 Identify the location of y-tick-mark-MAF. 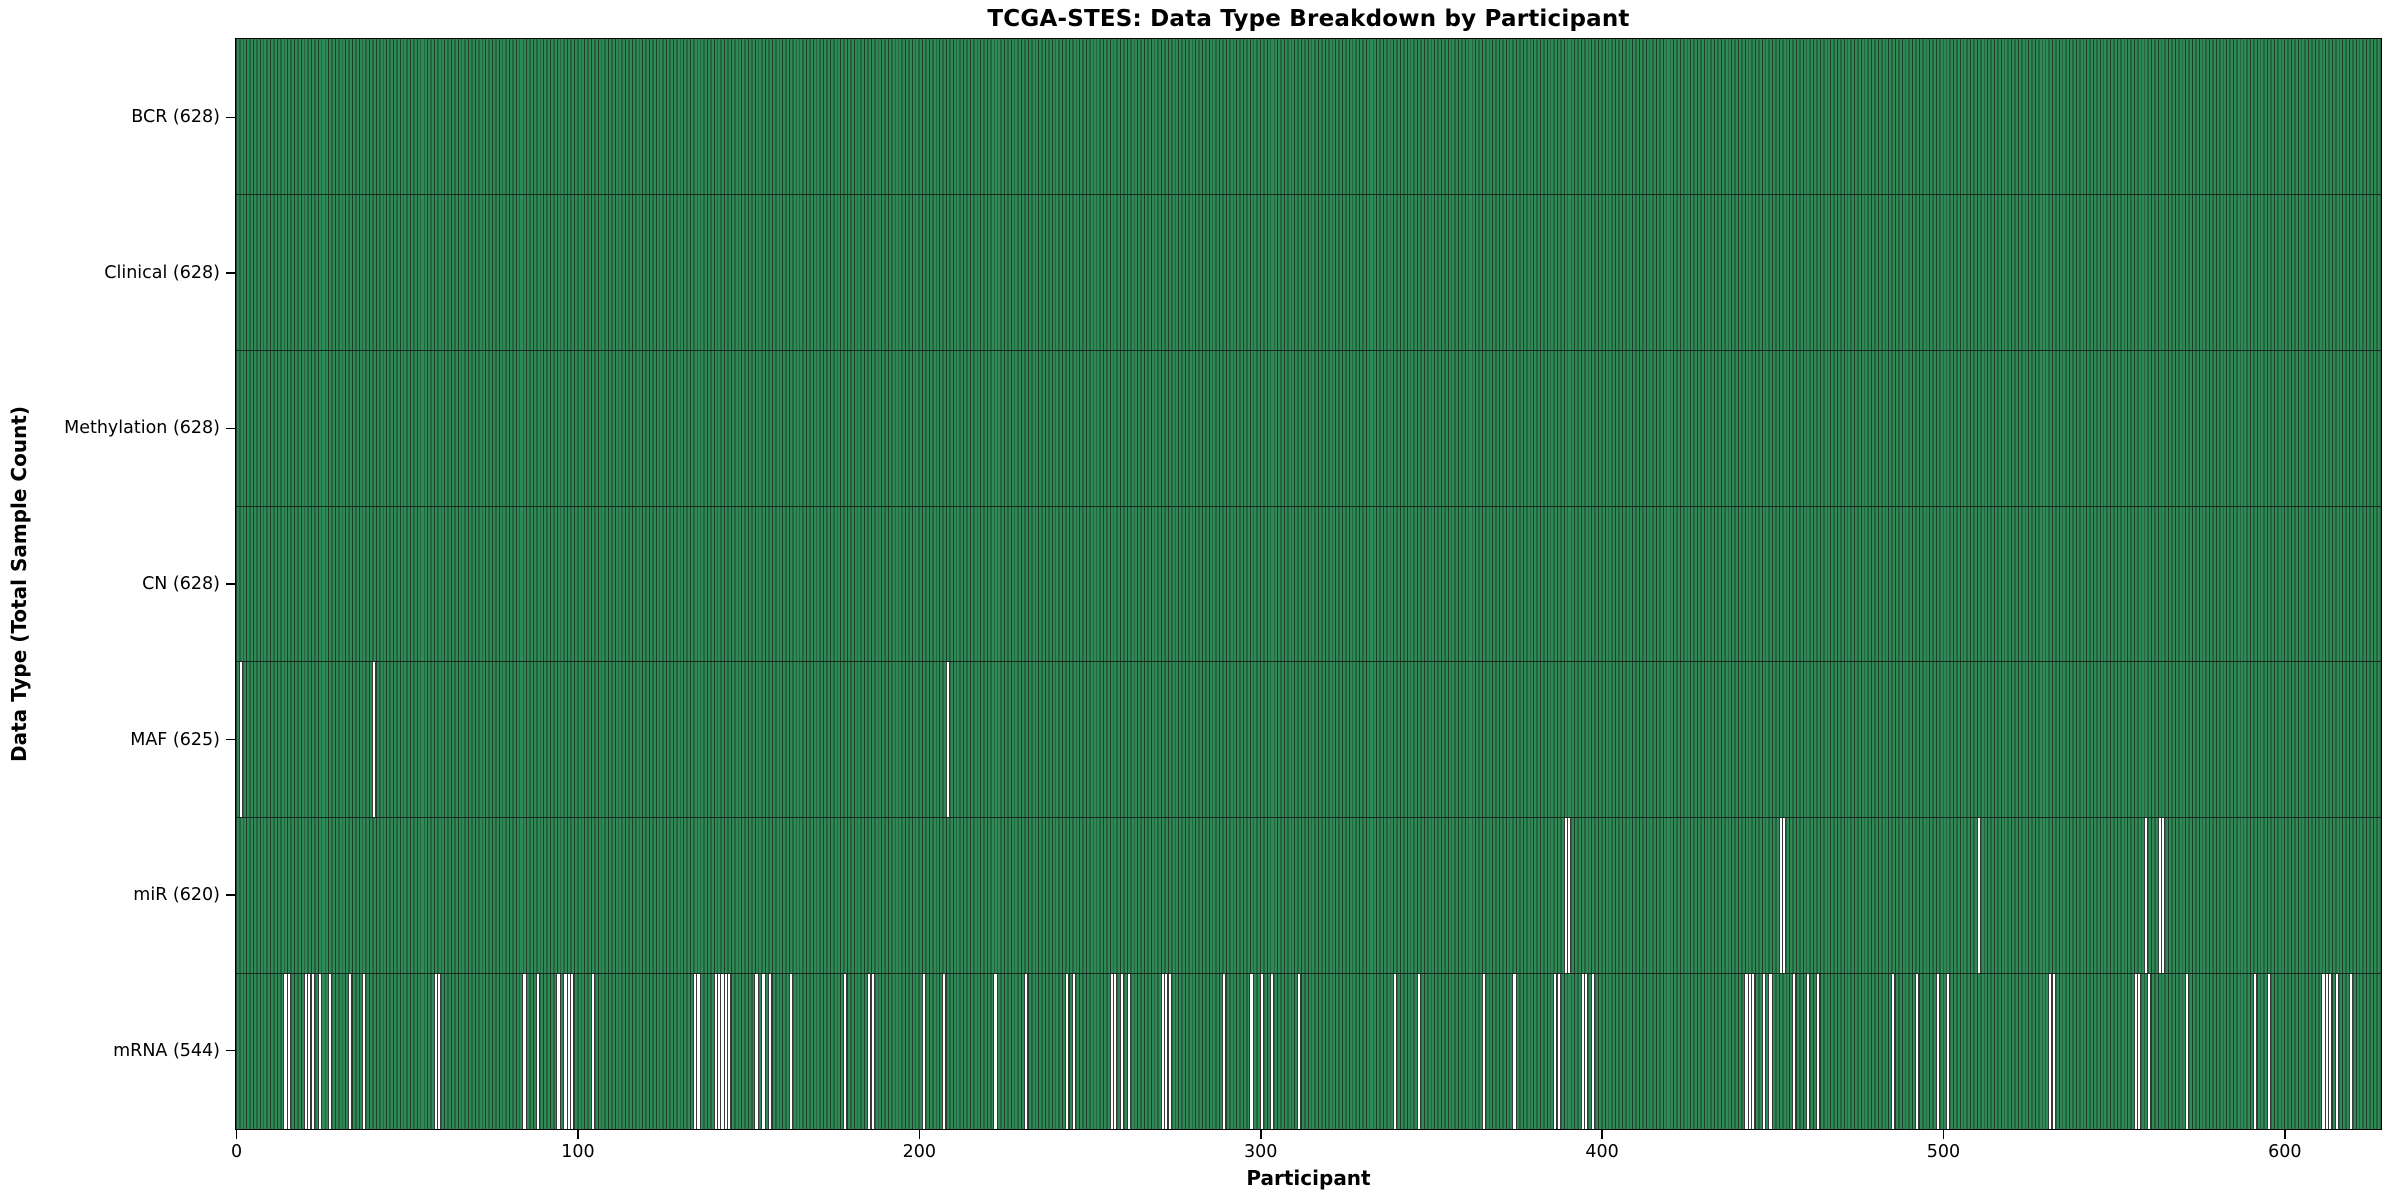
(230, 739).